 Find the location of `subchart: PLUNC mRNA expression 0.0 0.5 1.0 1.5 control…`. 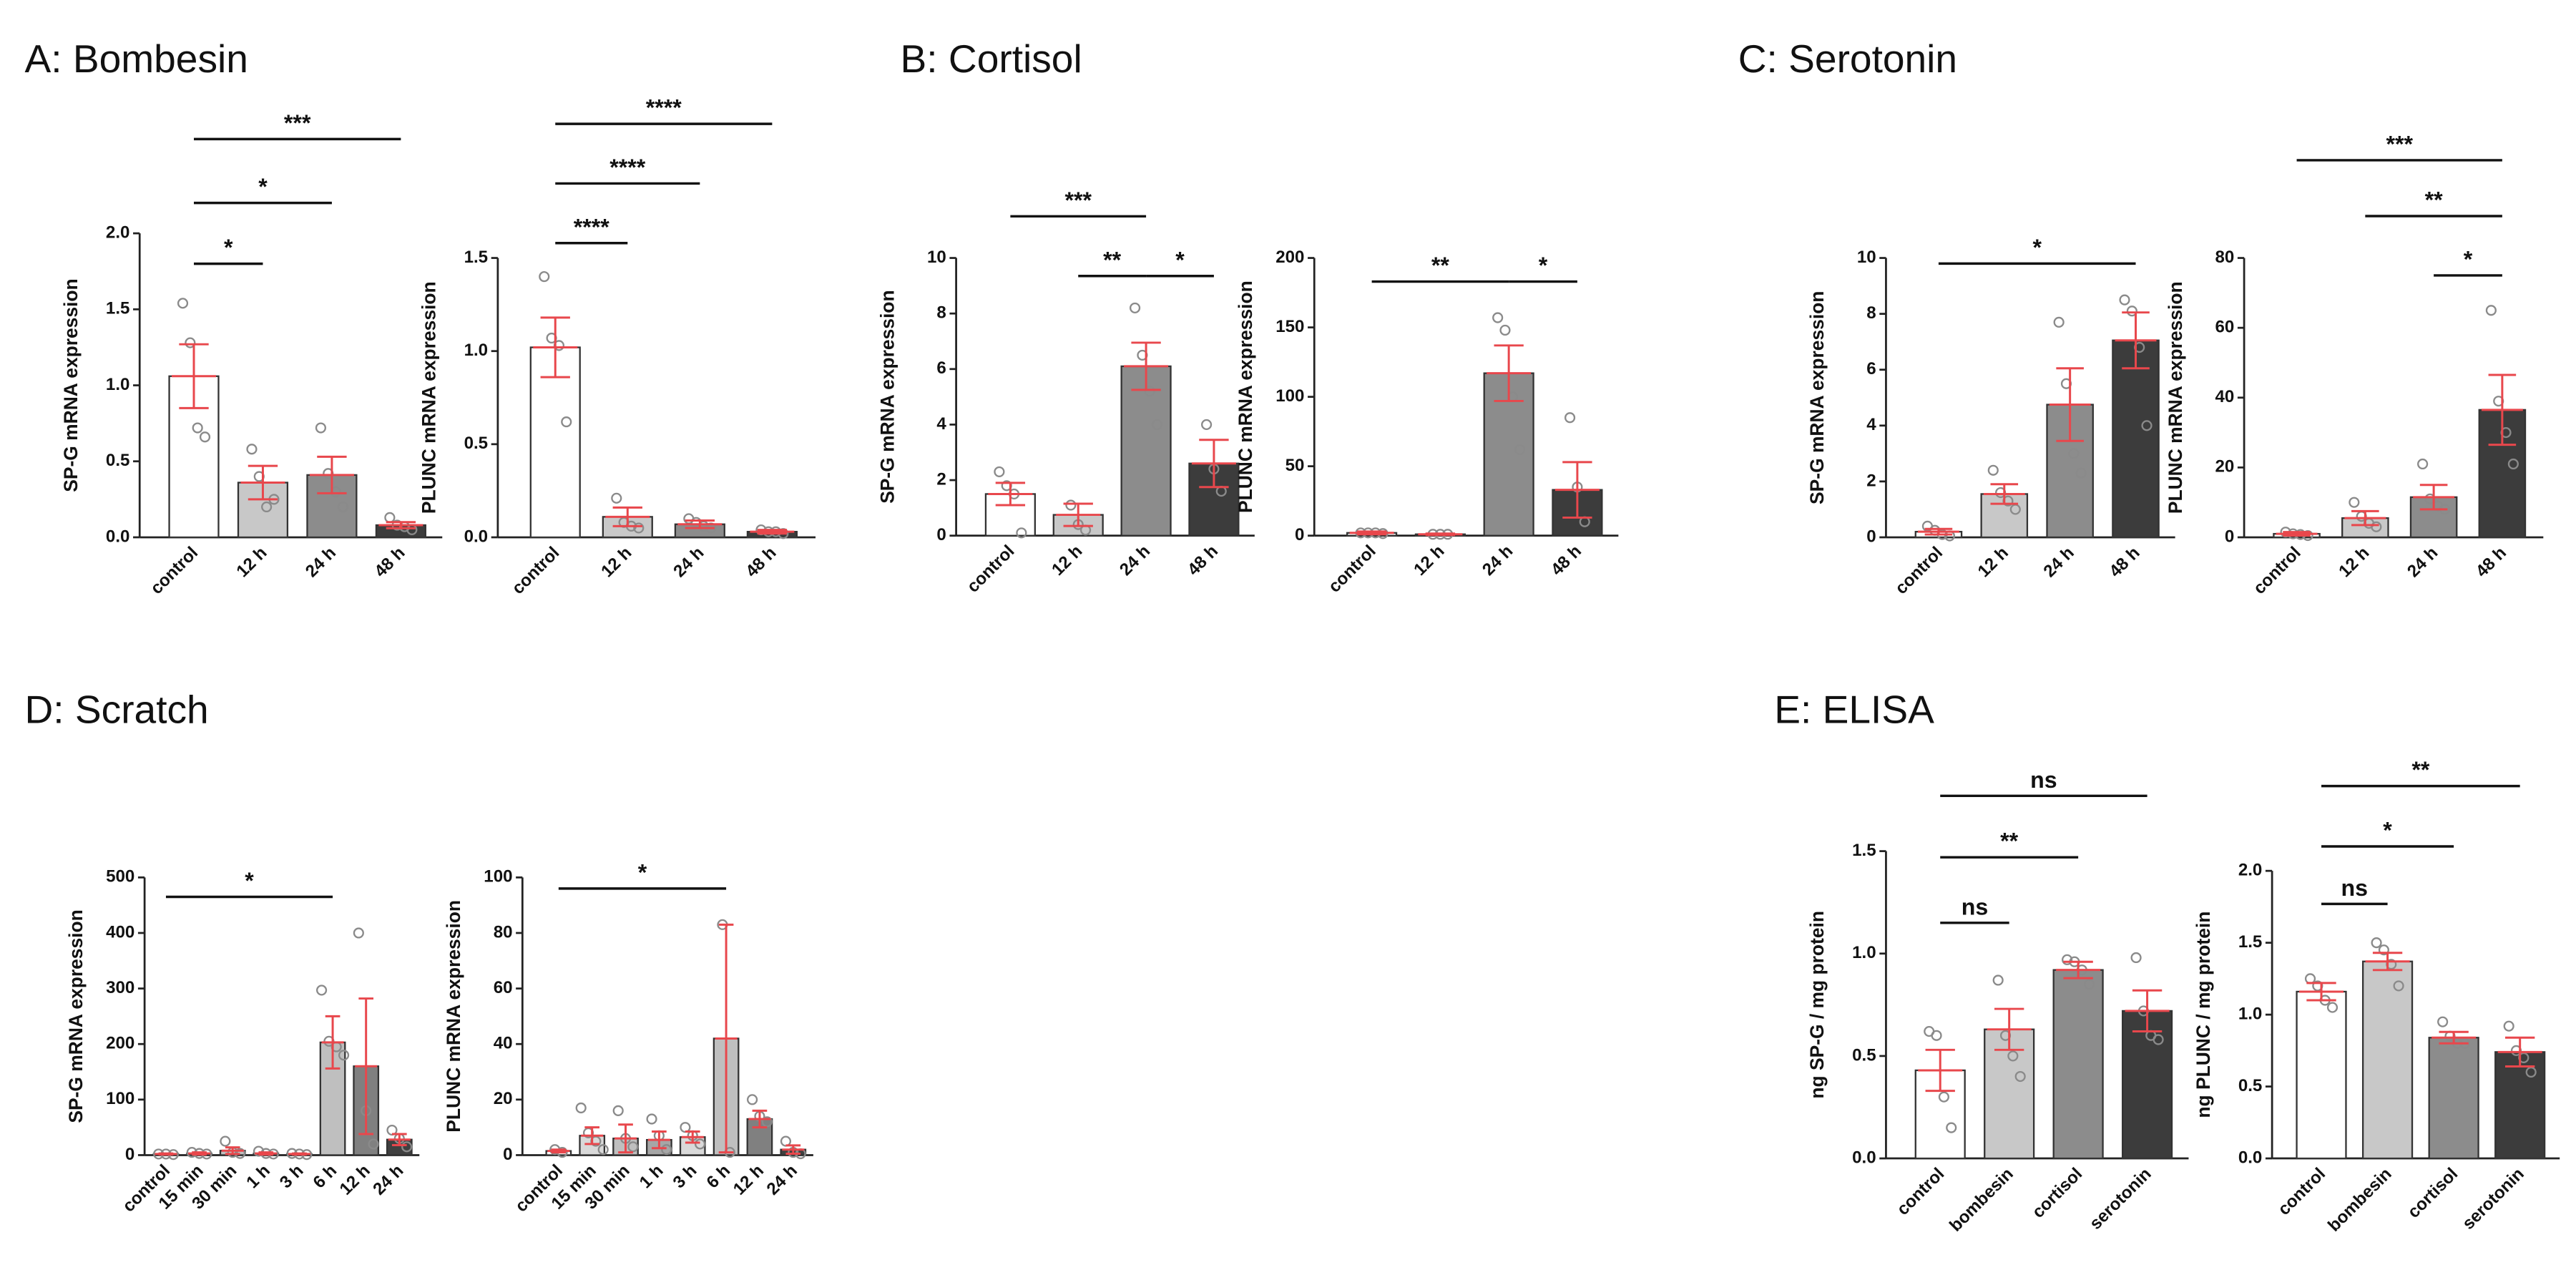

subchart: PLUNC mRNA expression 0.0 0.5 1.0 1.5 control… is located at coordinates (617, 346).